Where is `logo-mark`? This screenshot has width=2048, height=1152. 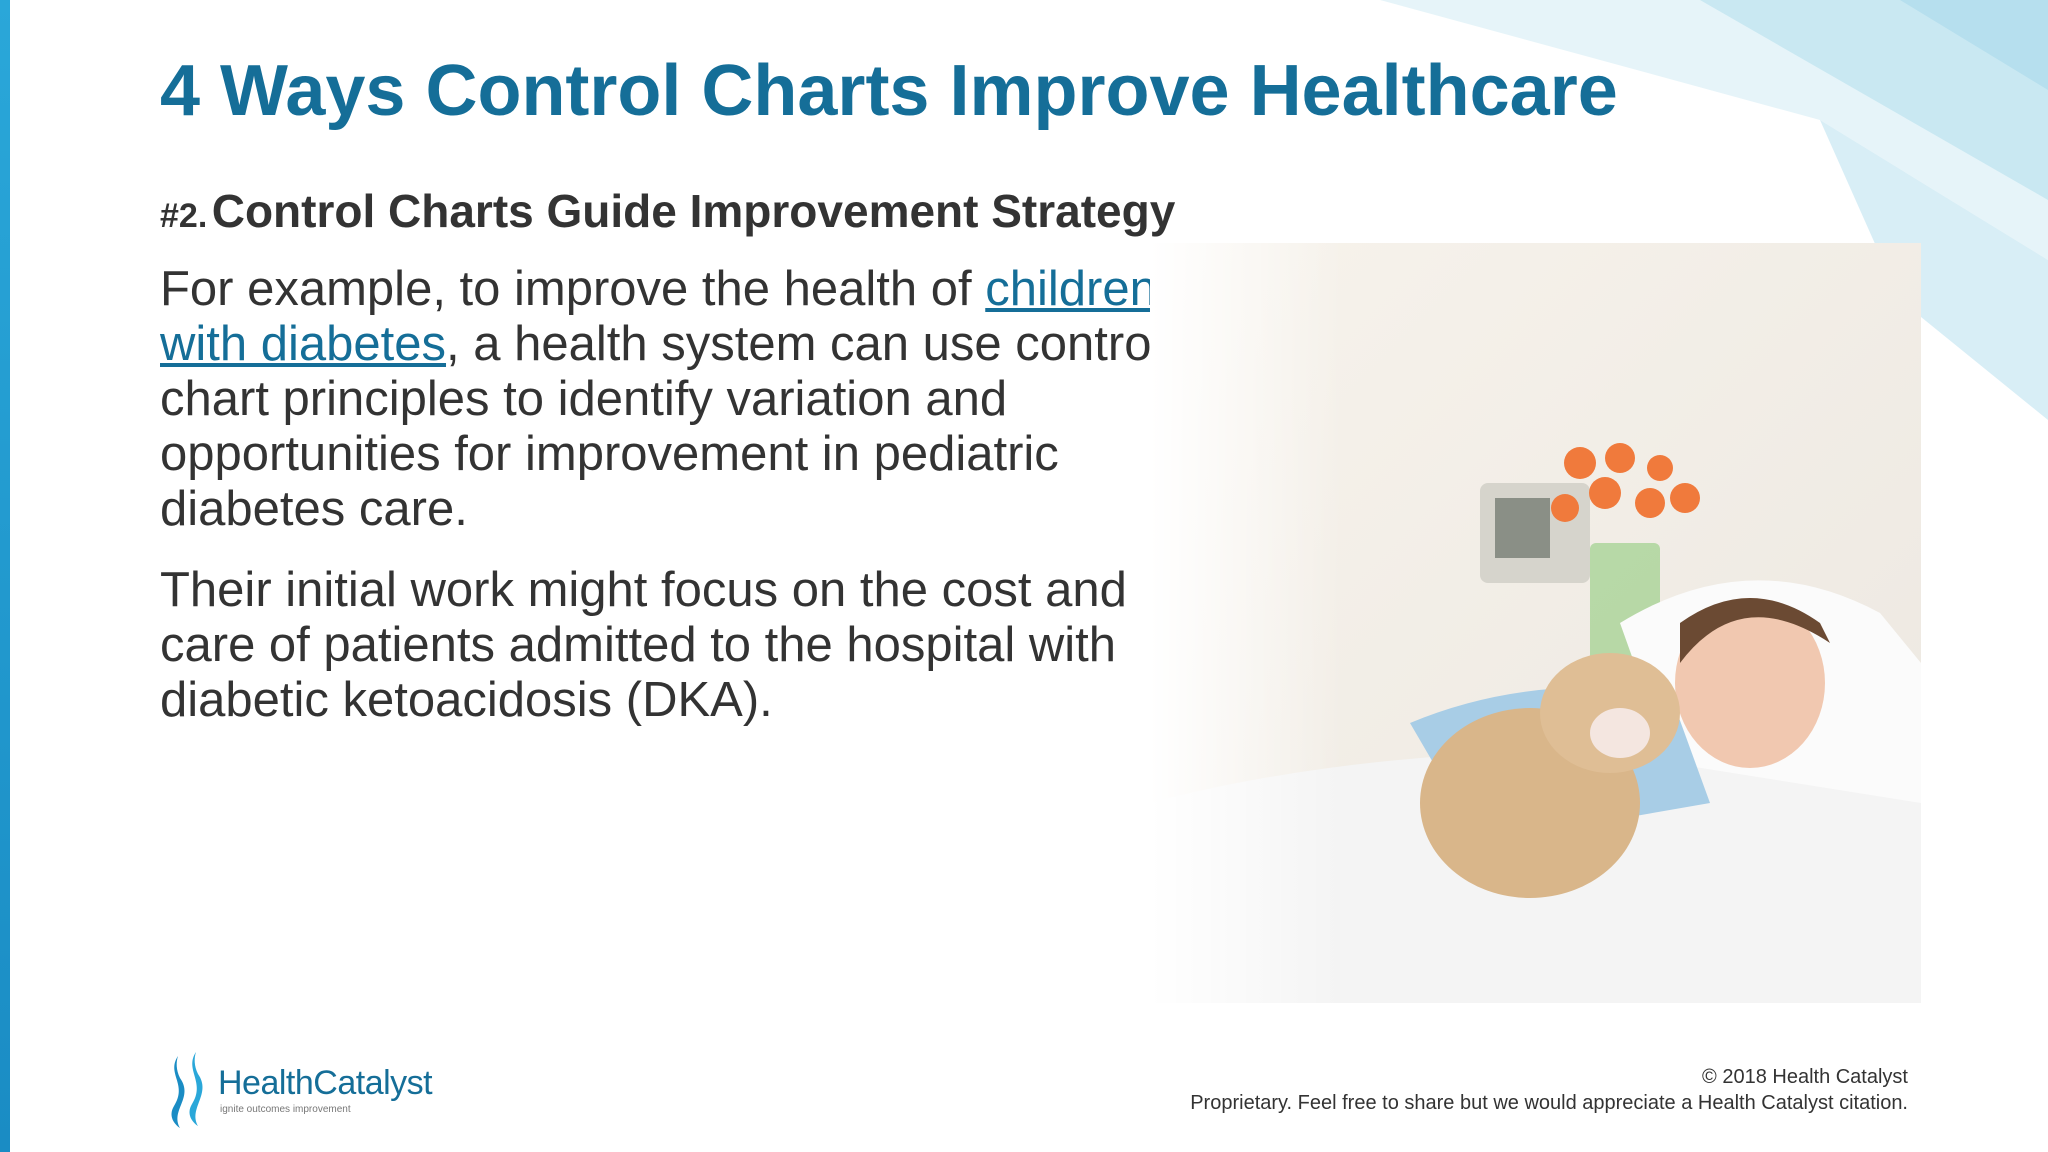
logo-mark is located at coordinates (187, 1090).